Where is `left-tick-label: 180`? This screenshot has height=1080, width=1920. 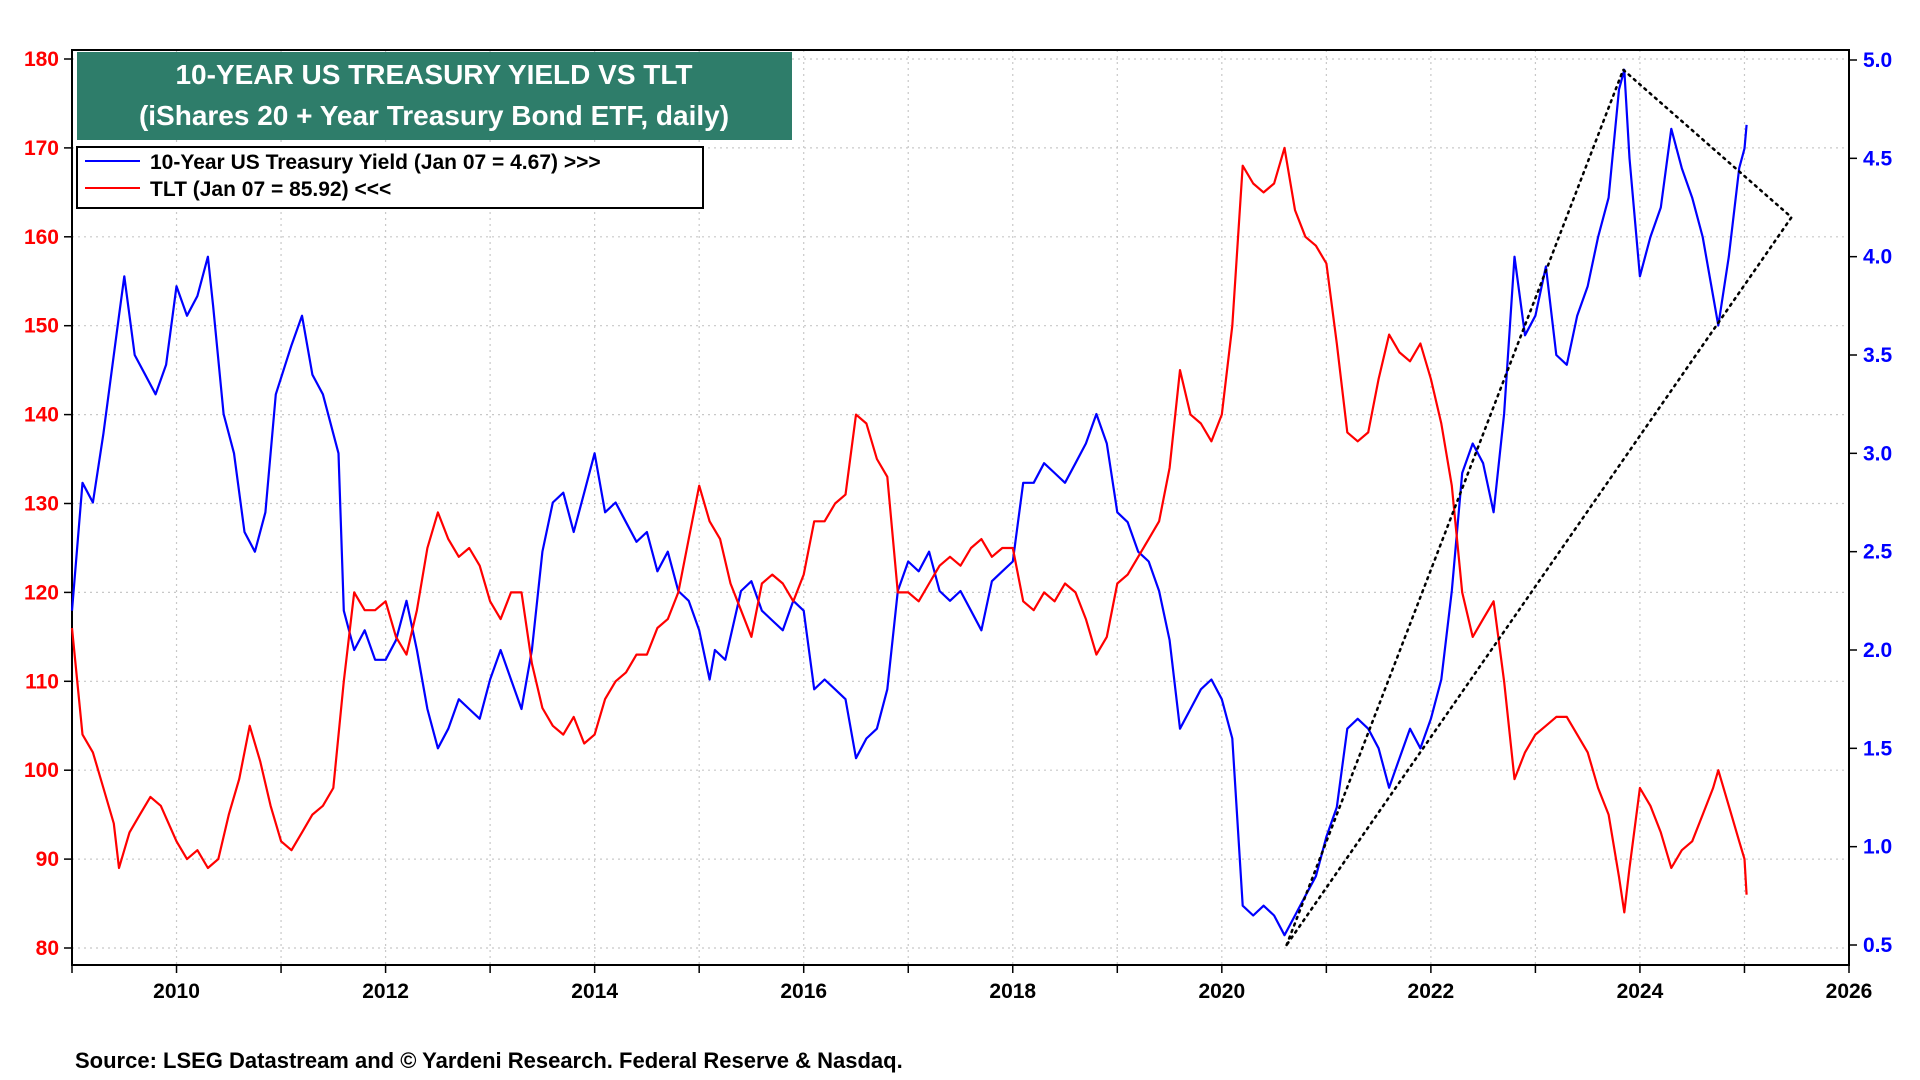 left-tick-label: 180 is located at coordinates (41, 59).